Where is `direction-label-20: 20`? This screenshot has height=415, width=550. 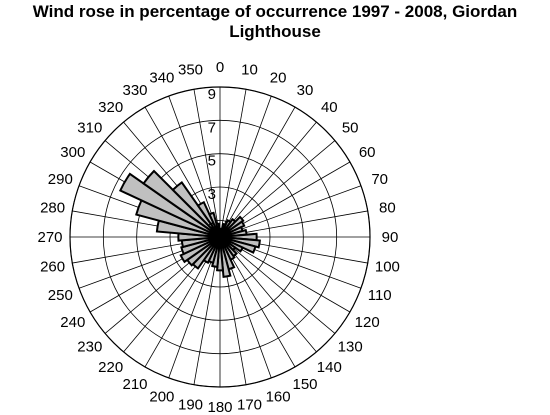
direction-label-20: 20 is located at coordinates (278, 77).